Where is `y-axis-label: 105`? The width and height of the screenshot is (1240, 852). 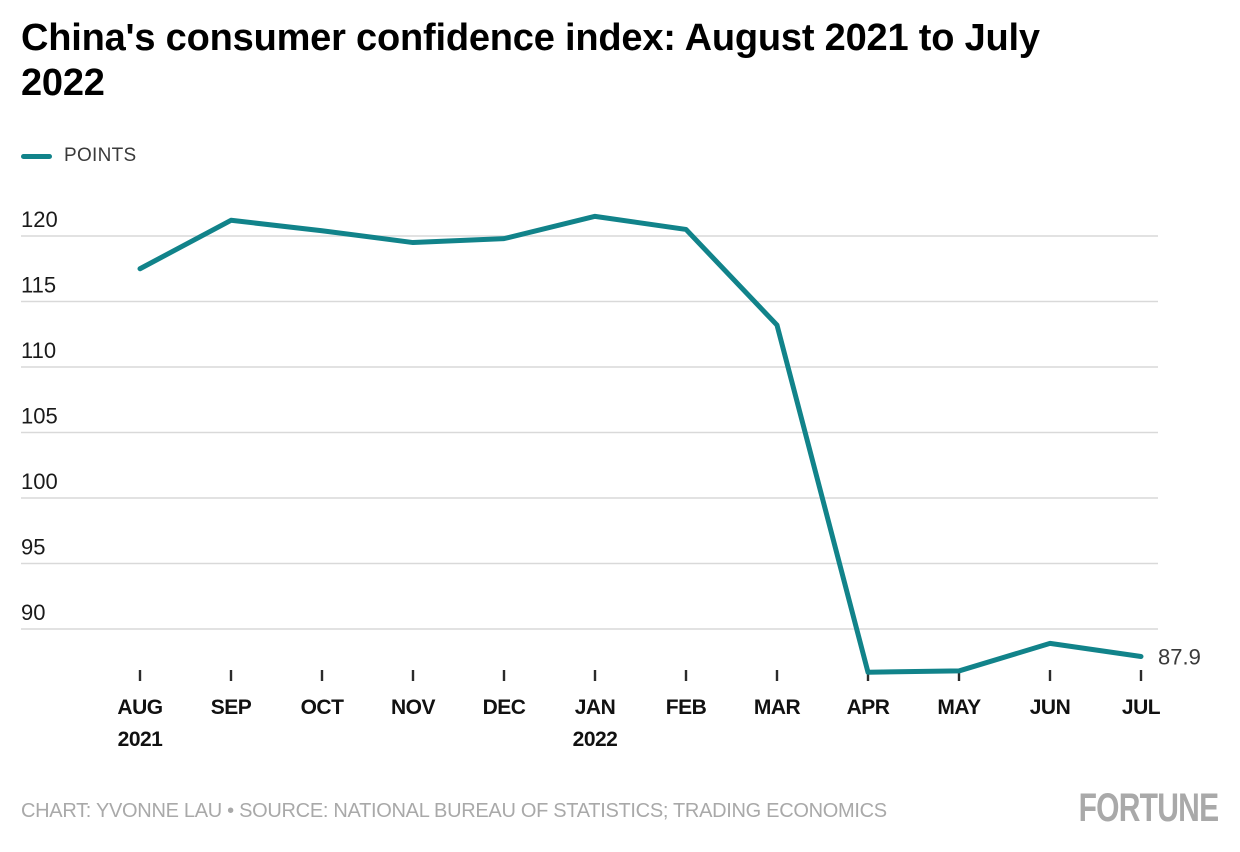 y-axis-label: 105 is located at coordinates (39, 416).